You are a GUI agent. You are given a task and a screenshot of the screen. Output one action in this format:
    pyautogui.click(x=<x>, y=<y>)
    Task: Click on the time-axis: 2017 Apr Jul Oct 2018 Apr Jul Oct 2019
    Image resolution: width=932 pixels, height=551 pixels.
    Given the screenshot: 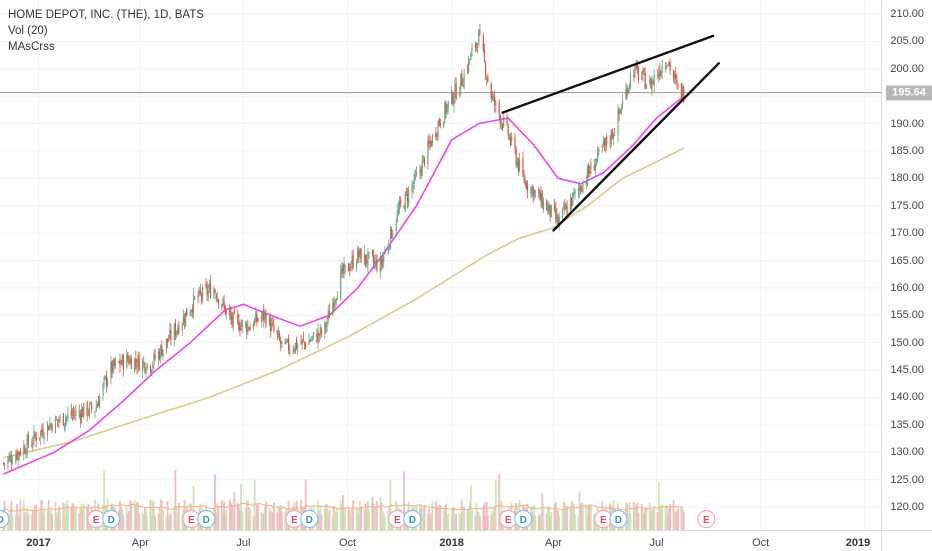 What is the action you would take?
    pyautogui.click(x=441, y=540)
    